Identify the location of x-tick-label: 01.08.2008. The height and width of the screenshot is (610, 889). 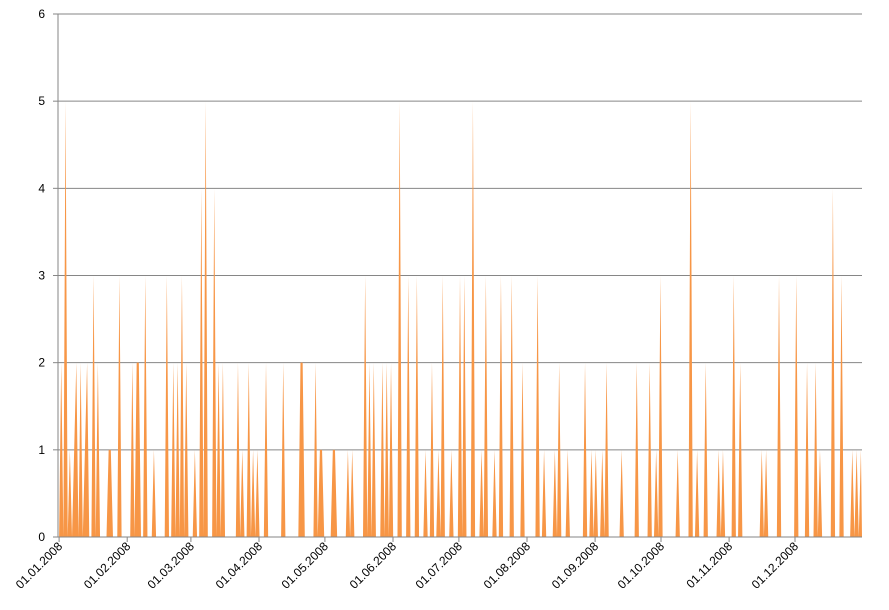
(507, 565).